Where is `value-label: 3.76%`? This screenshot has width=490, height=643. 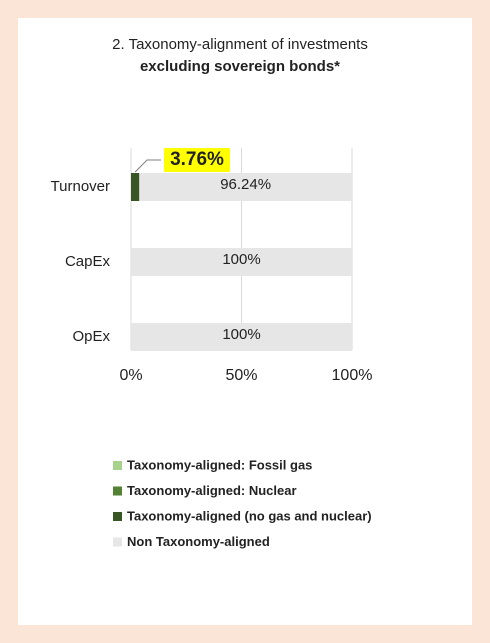 value-label: 3.76% is located at coordinates (197, 159).